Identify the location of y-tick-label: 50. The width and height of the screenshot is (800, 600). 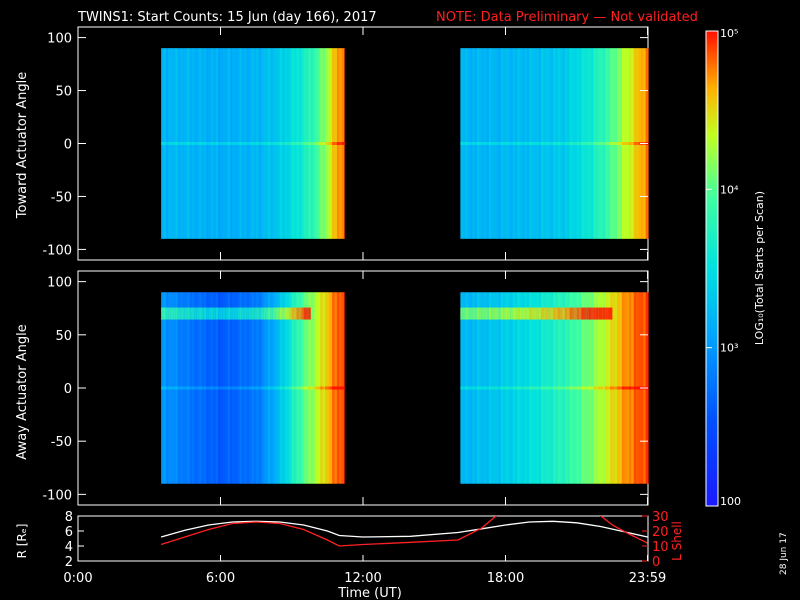
(63, 336).